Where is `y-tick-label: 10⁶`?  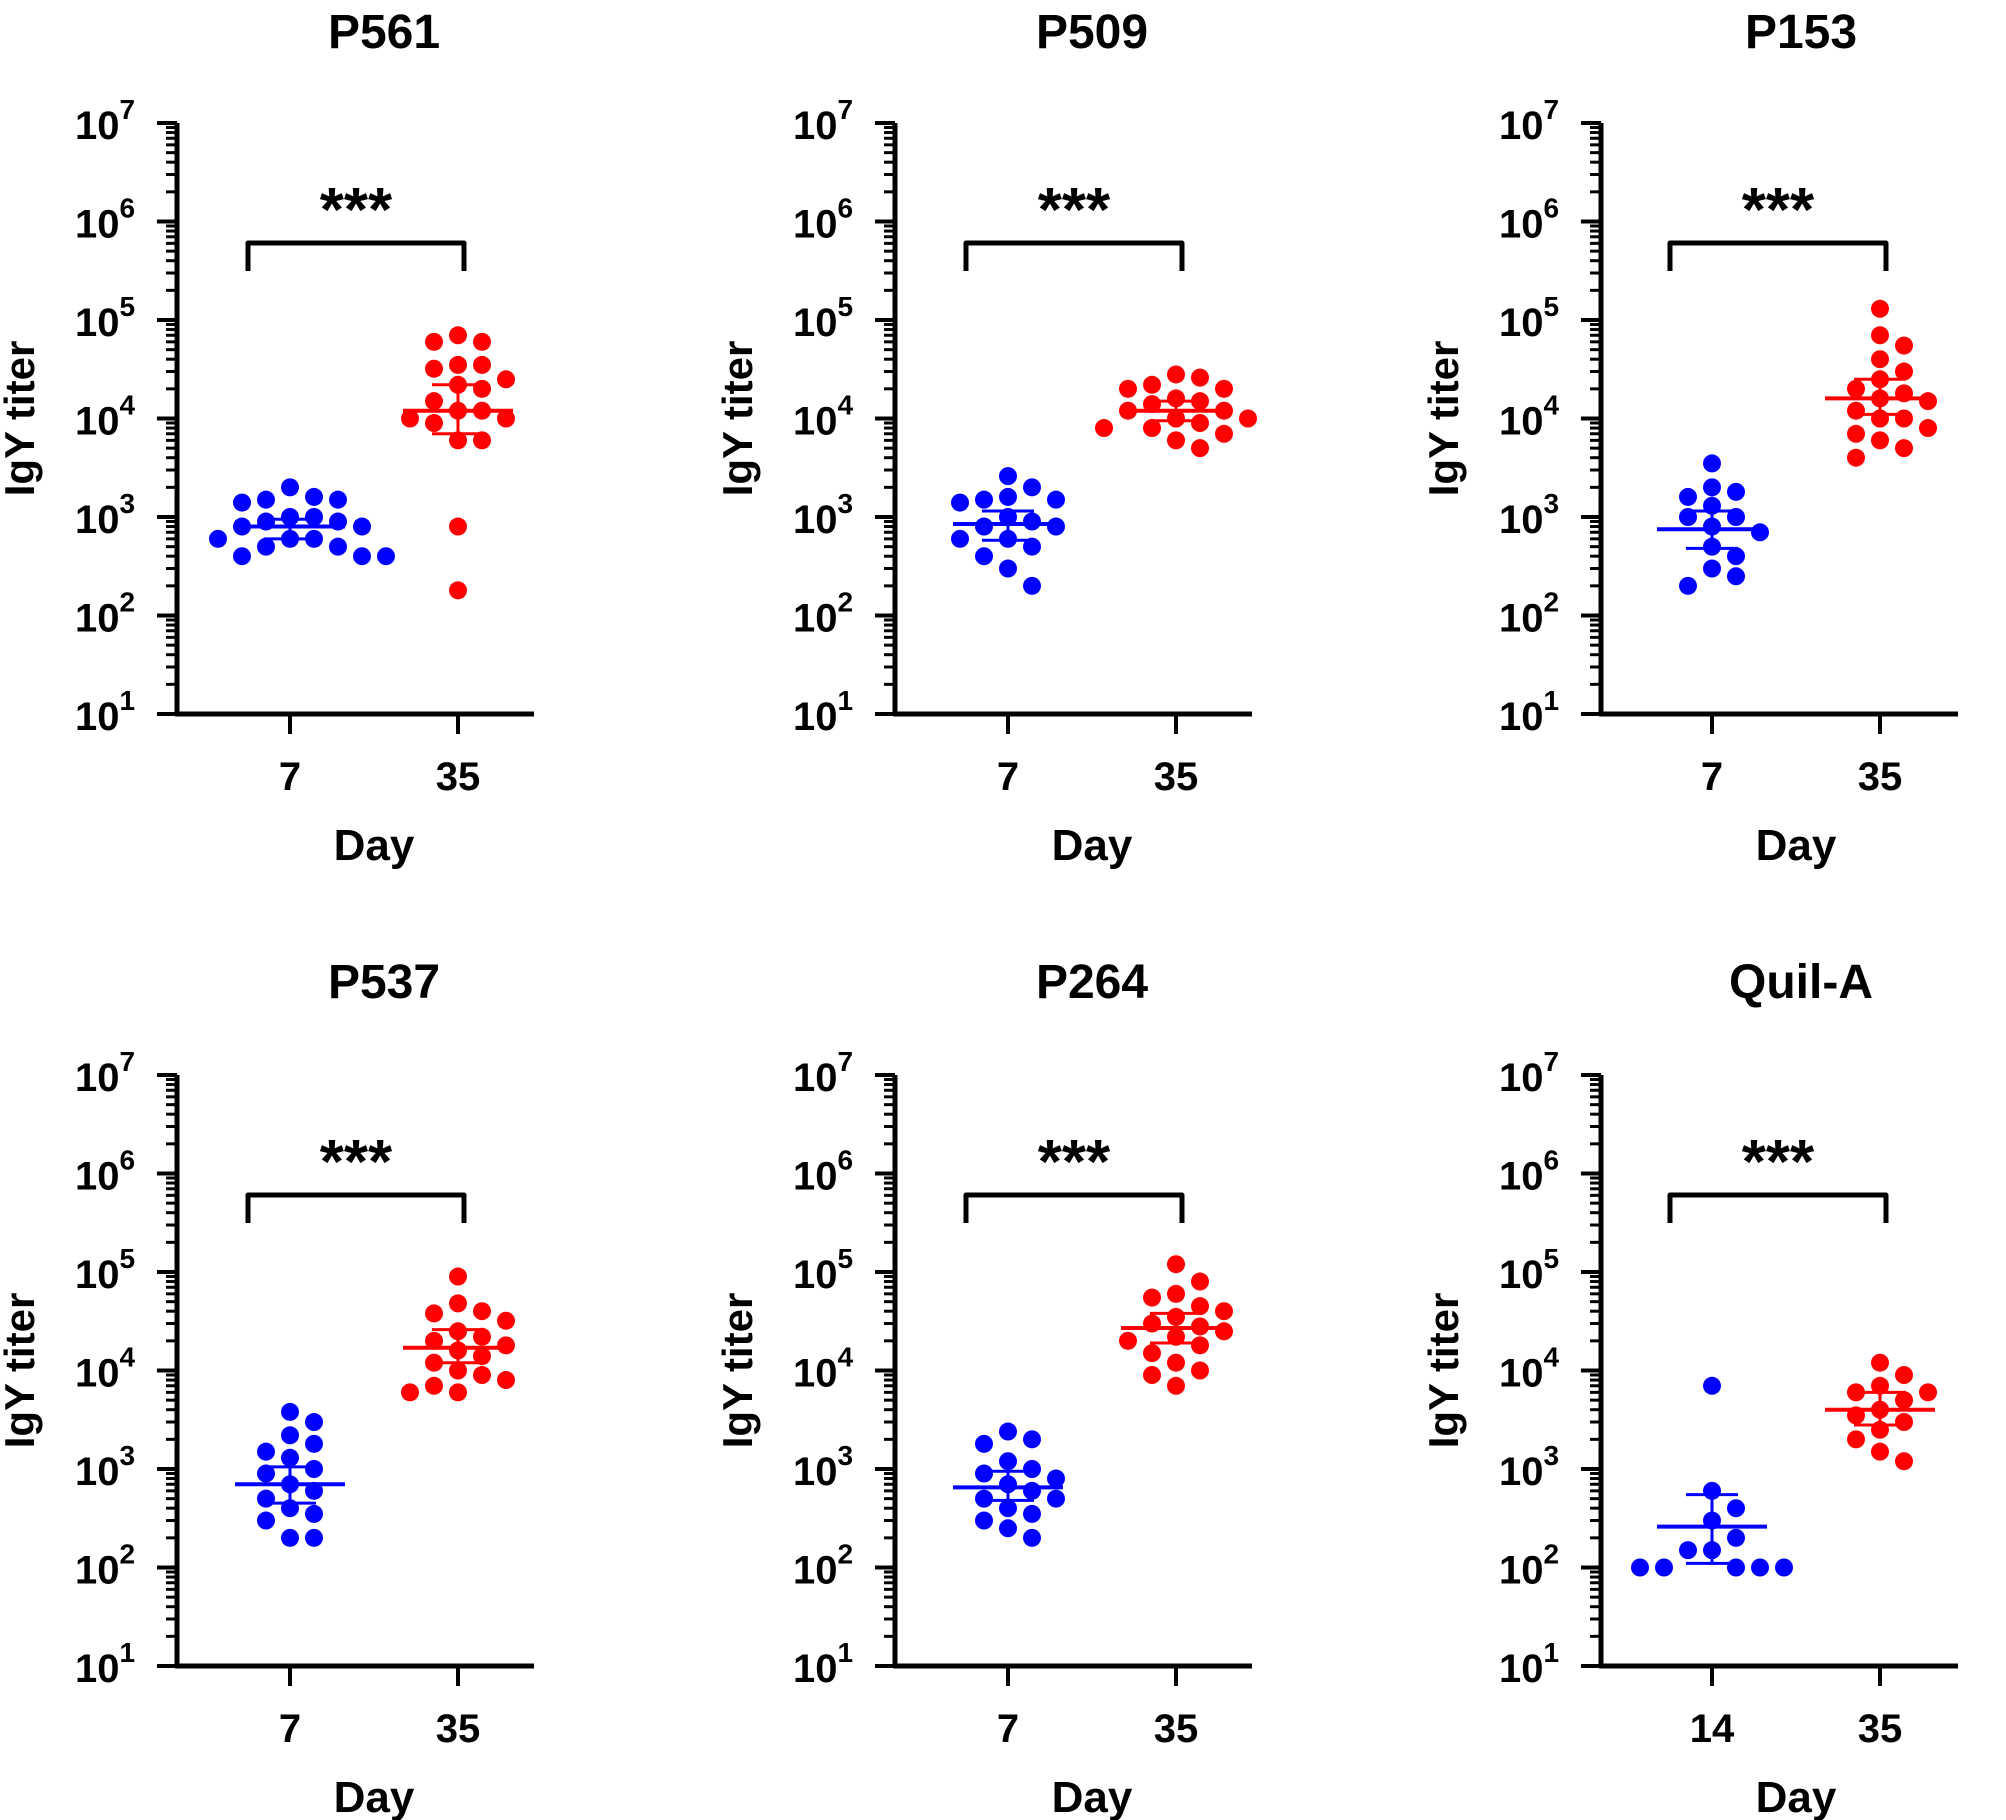 y-tick-label: 10⁶ is located at coordinates (105, 1172).